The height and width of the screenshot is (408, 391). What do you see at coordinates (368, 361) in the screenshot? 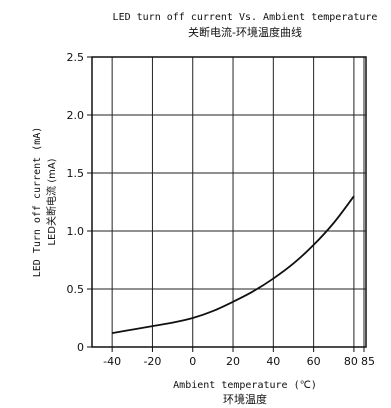
I see `x-tick-label: 85` at bounding box center [368, 361].